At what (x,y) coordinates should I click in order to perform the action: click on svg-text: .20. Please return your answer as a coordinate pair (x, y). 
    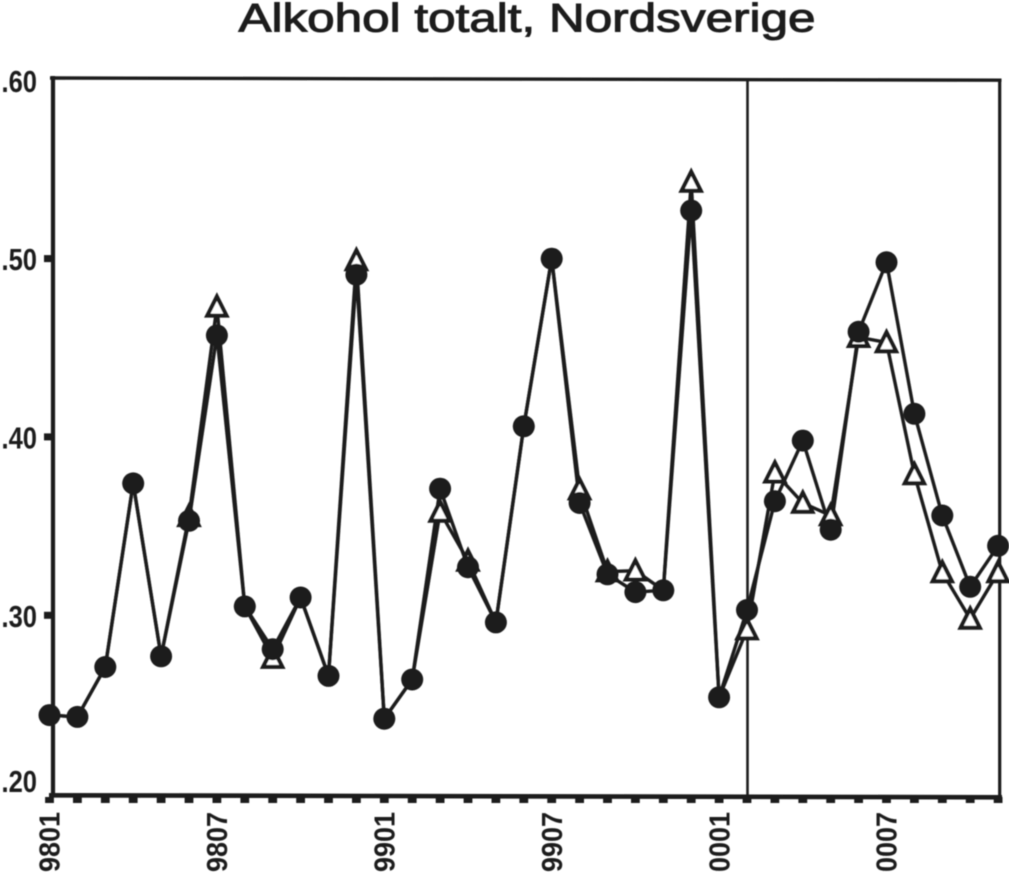
    Looking at the image, I should click on (20, 781).